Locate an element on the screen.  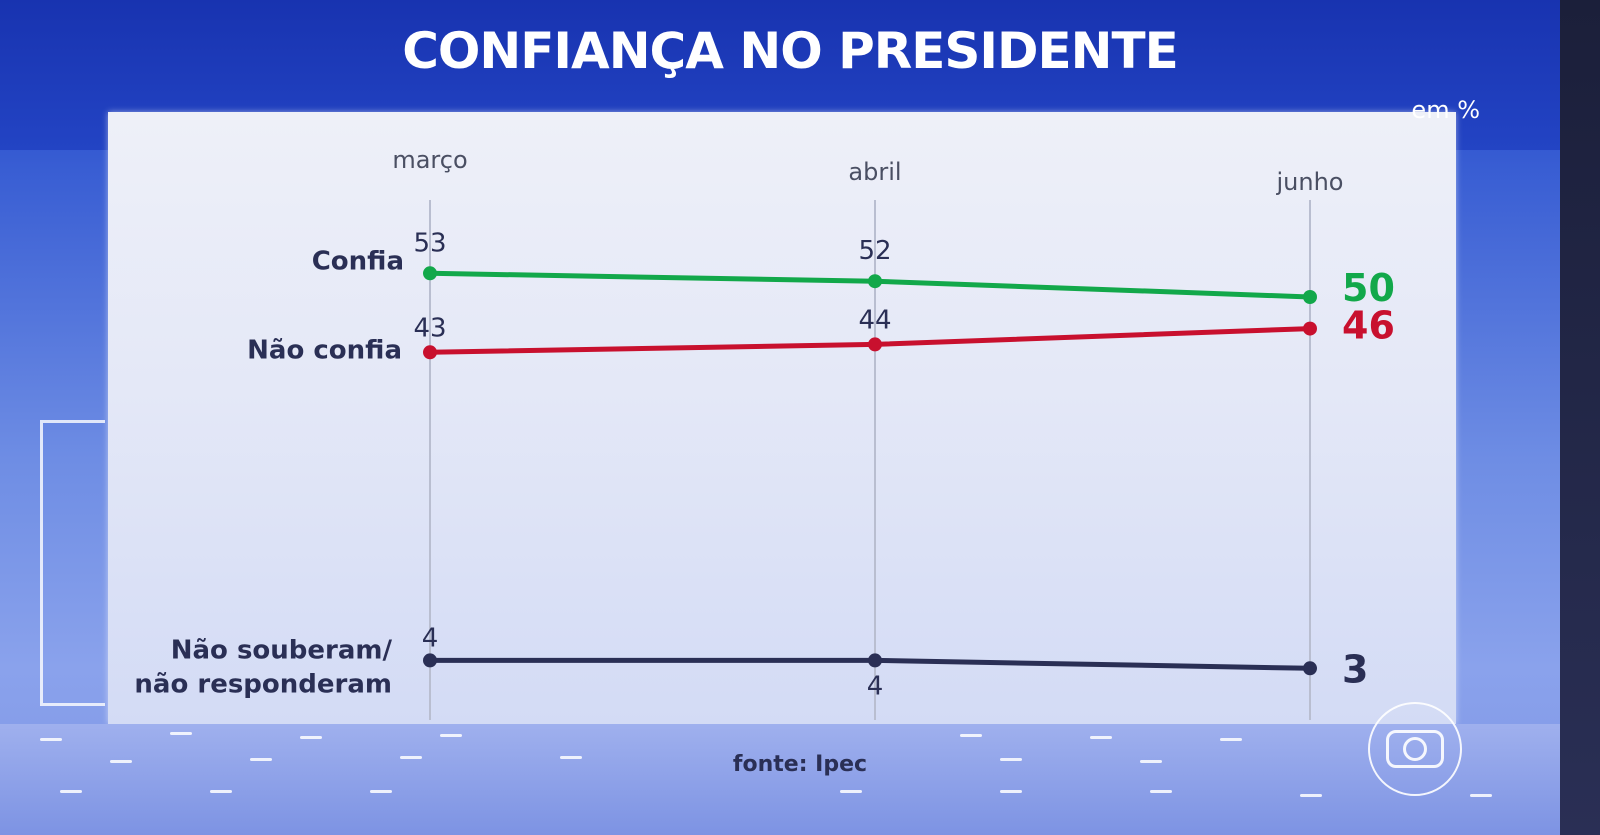
source-label: fonte: Ipec is located at coordinates (800, 764).